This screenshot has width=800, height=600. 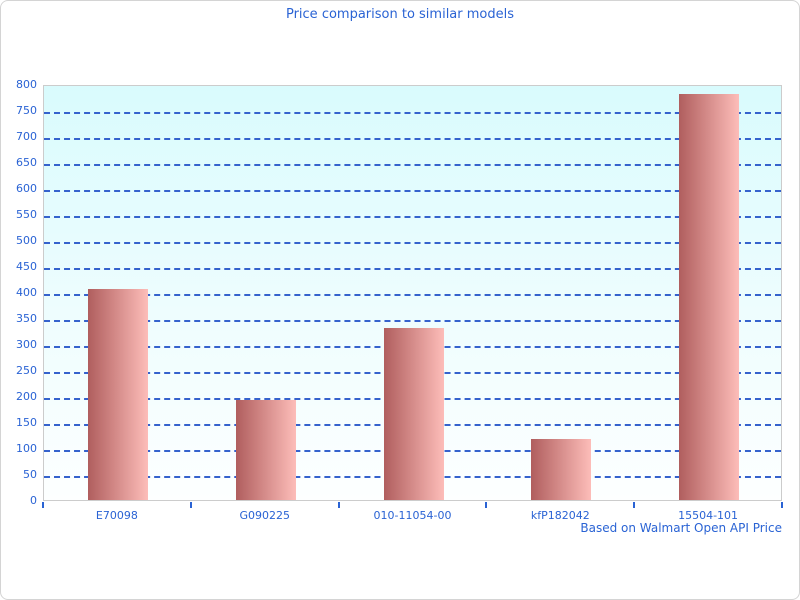 I want to click on bar-G090225, so click(x=265, y=449).